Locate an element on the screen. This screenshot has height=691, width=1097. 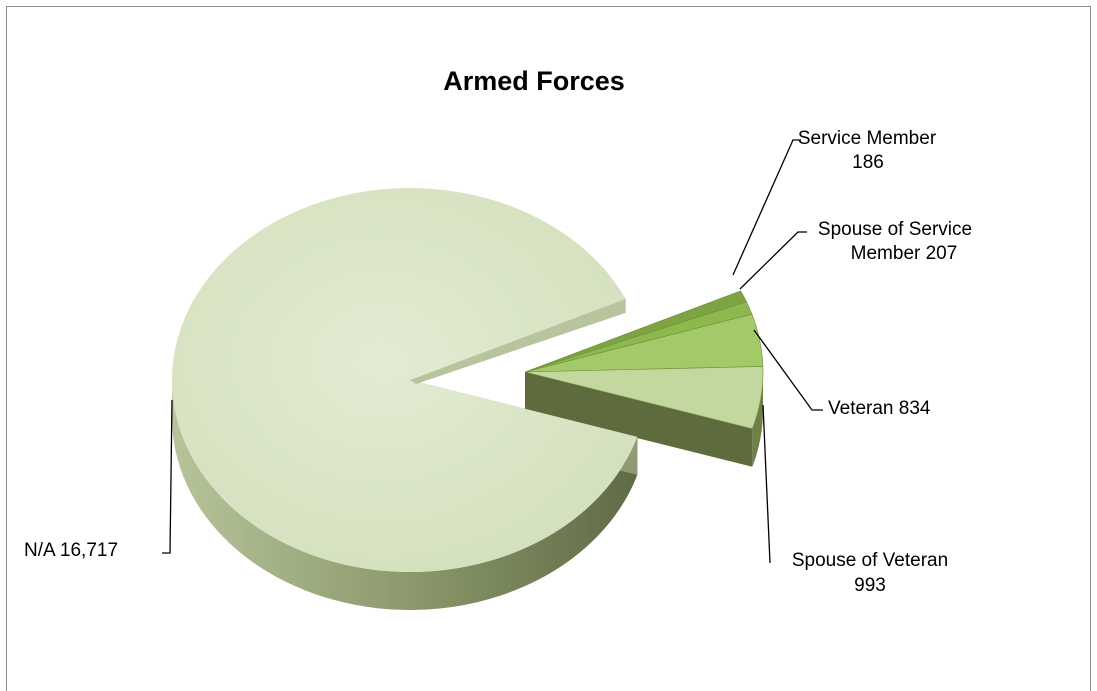
slice-side-spouse-veteran is located at coordinates (757, 419).